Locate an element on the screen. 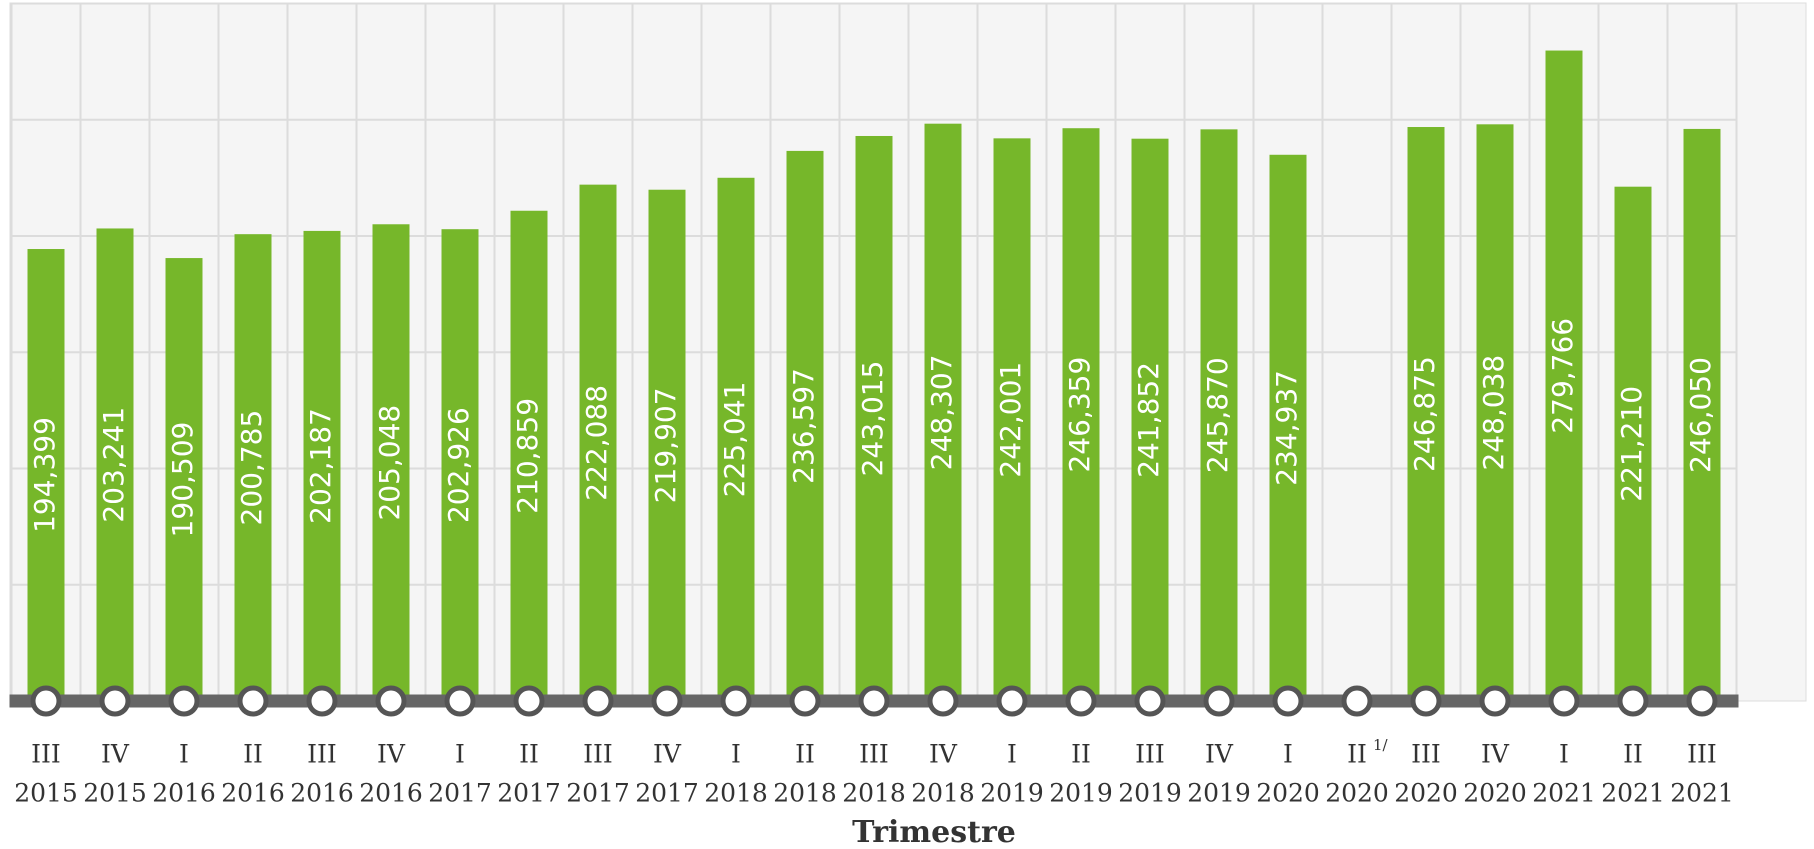  value-label: 221,210 is located at coordinates (1631, 444).